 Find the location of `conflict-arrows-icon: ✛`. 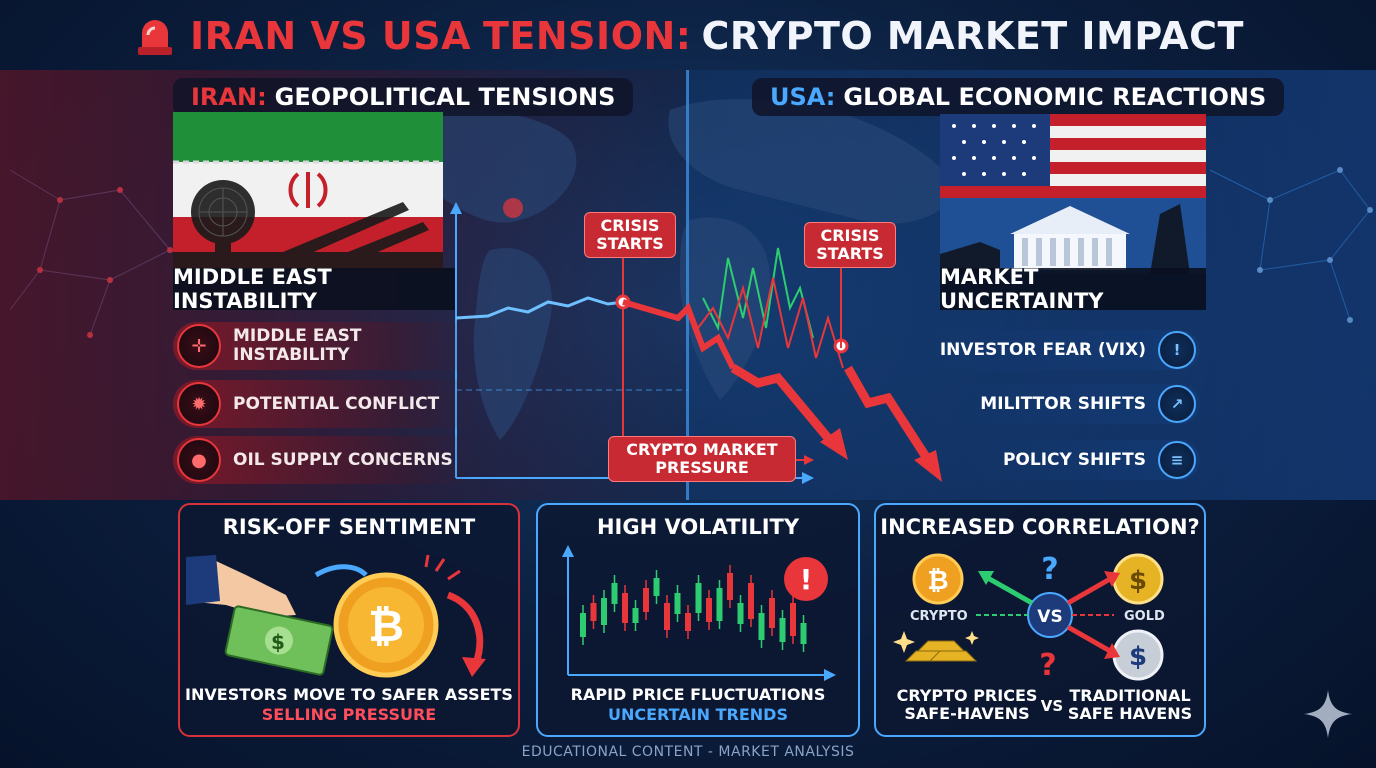

conflict-arrows-icon: ✛ is located at coordinates (199, 346).